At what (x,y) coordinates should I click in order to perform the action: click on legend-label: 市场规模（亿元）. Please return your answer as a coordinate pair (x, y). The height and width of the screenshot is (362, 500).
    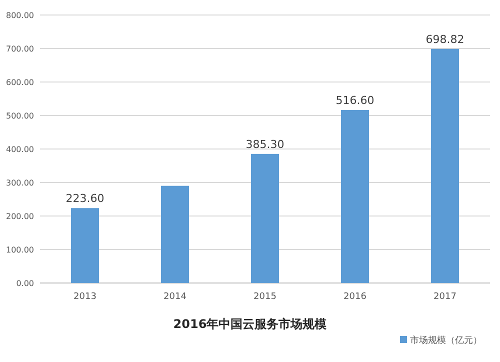
    Looking at the image, I should click on (446, 340).